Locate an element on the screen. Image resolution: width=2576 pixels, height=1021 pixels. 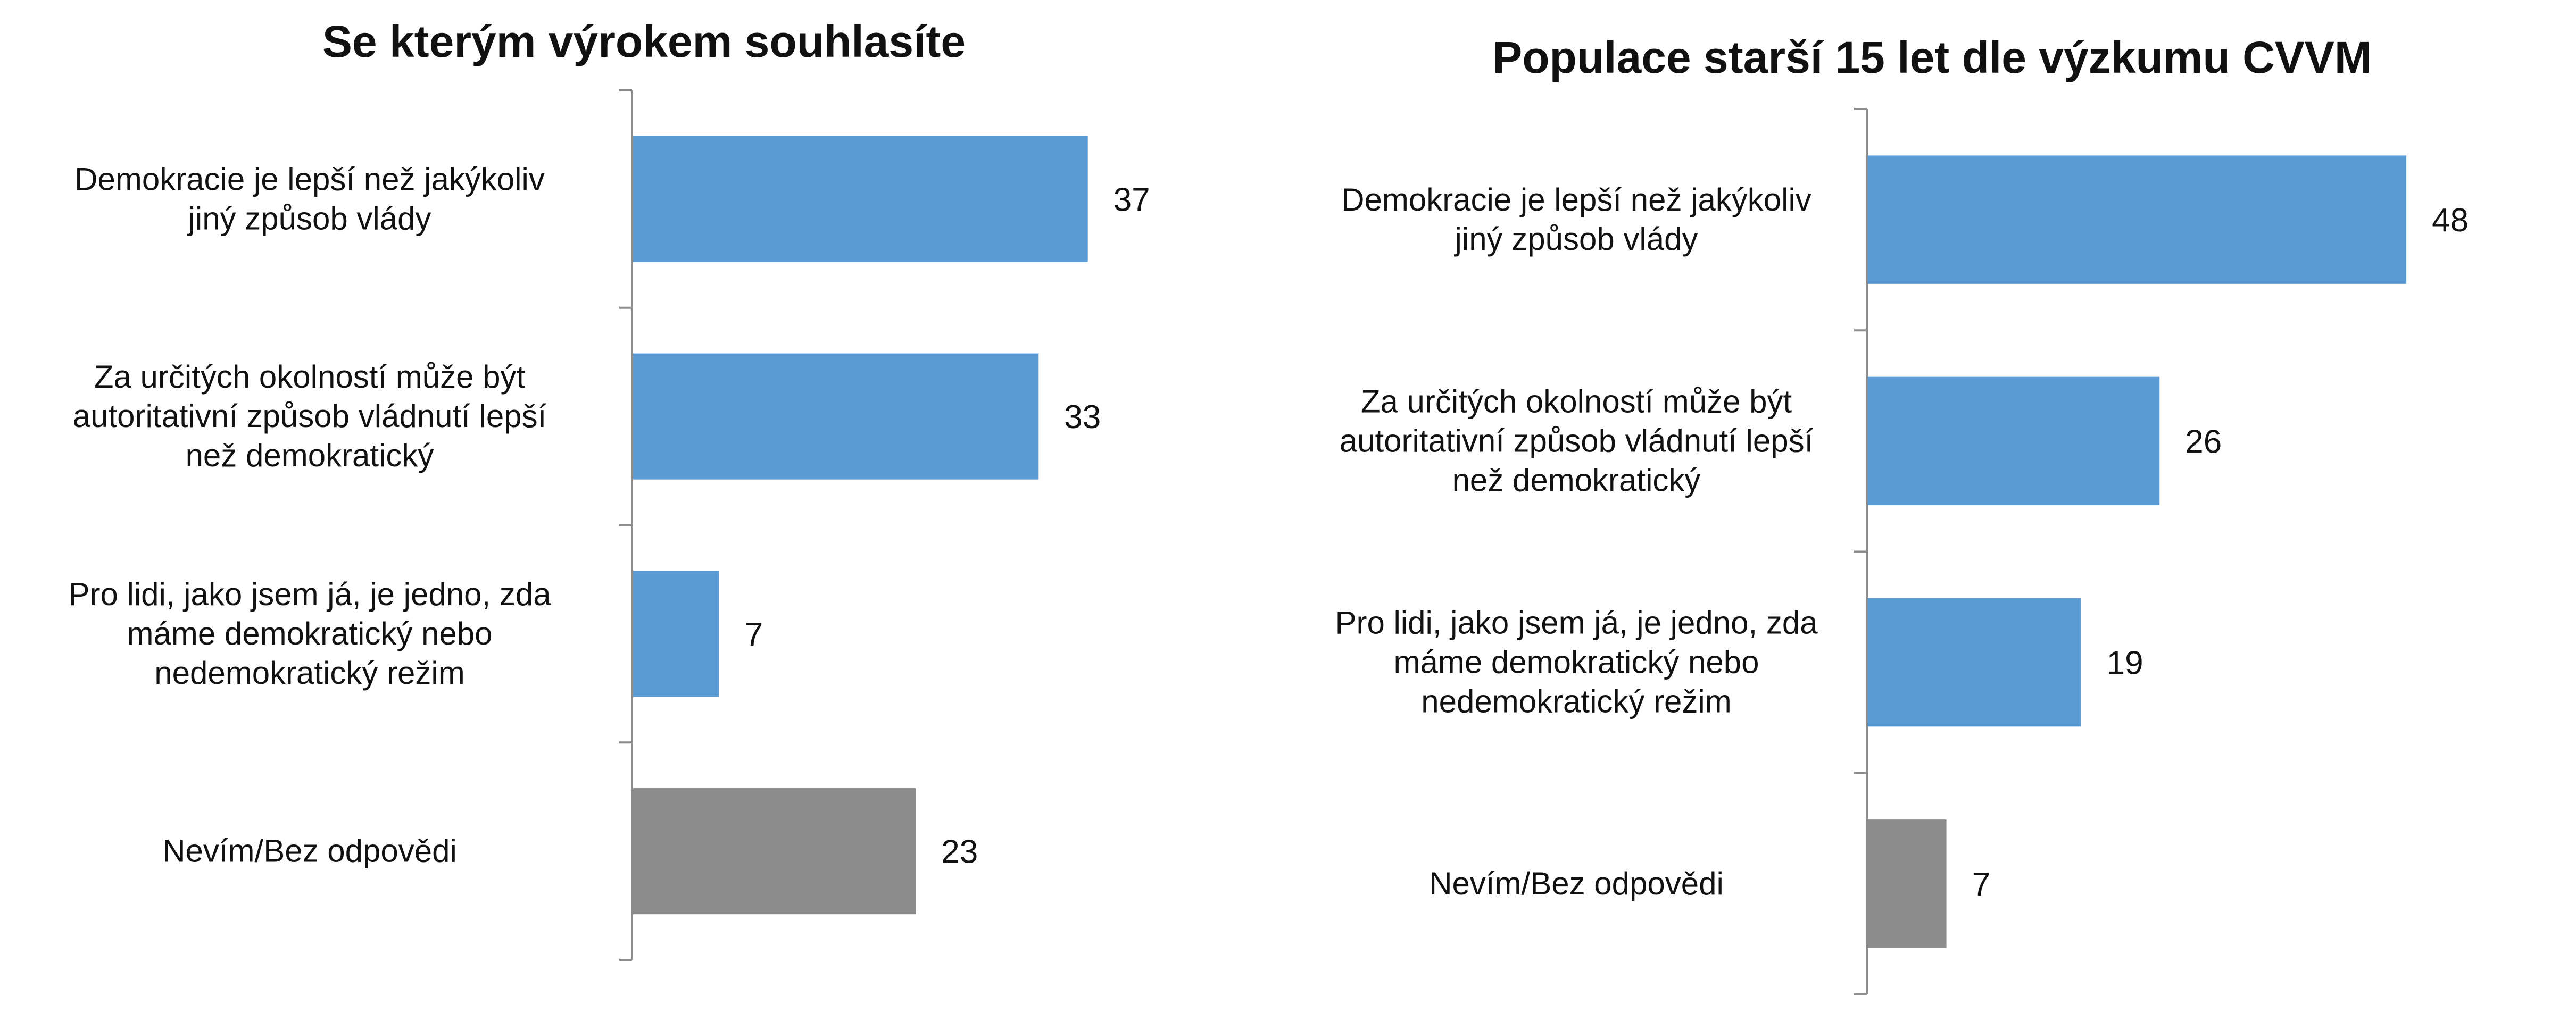
data-label: 23 is located at coordinates (959, 852).